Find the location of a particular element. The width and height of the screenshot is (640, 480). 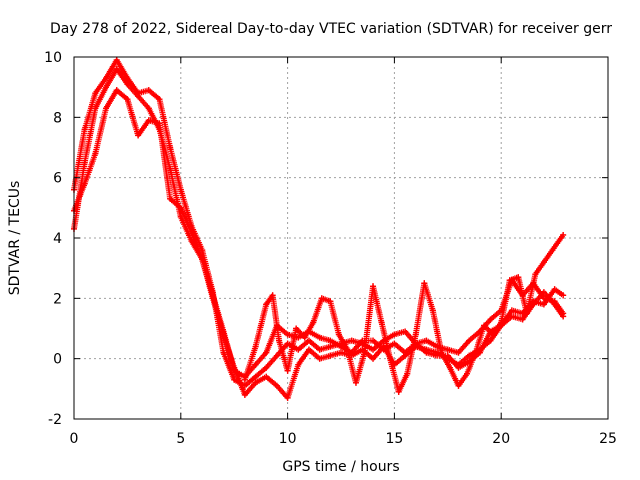

y-tick-label: 10 is located at coordinates (53, 58).